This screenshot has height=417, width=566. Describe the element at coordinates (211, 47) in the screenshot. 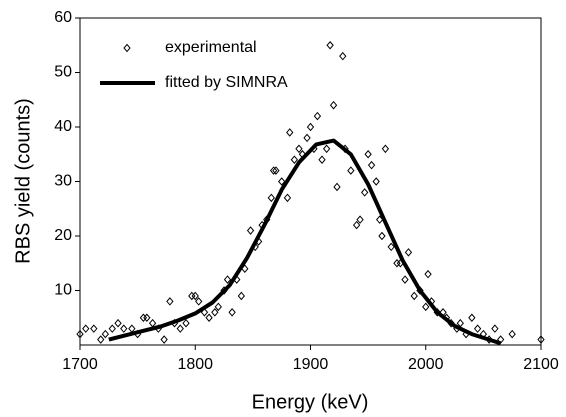

I see `legend-label: experimental` at that location.